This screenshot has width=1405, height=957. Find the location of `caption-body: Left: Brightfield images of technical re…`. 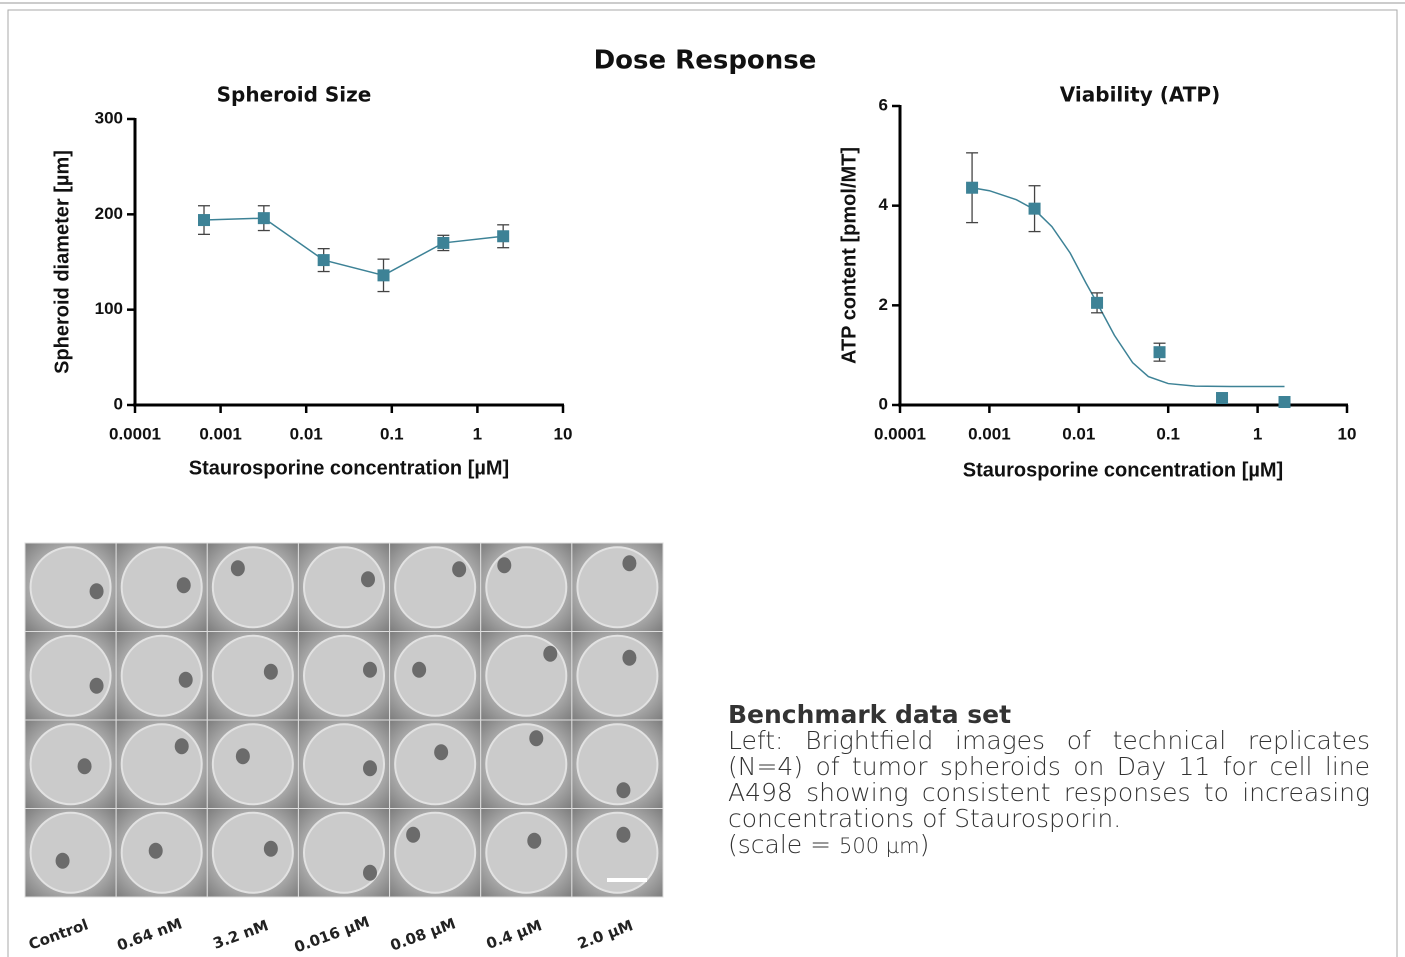

caption-body: Left: Brightfield images of technical re… is located at coordinates (1049, 779).